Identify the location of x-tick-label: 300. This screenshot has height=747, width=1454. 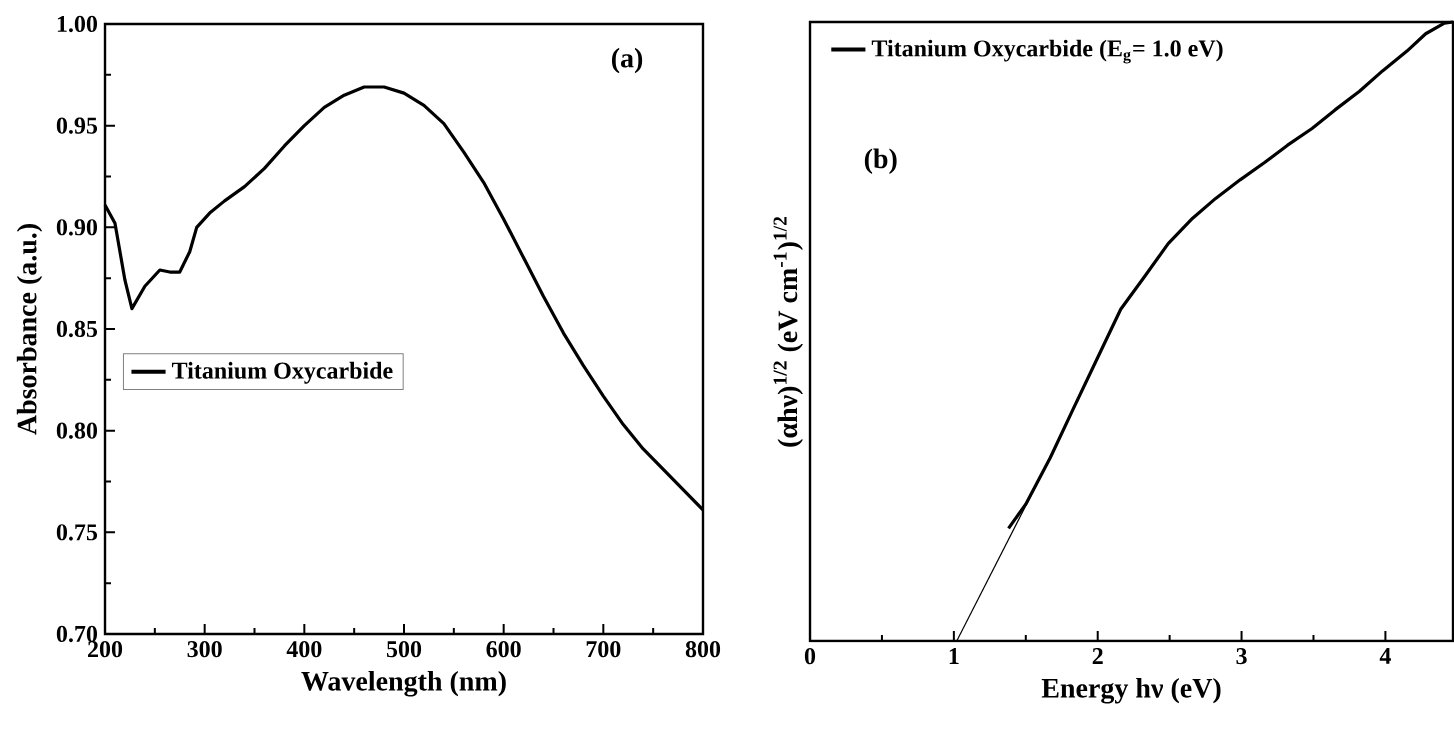
(204, 649).